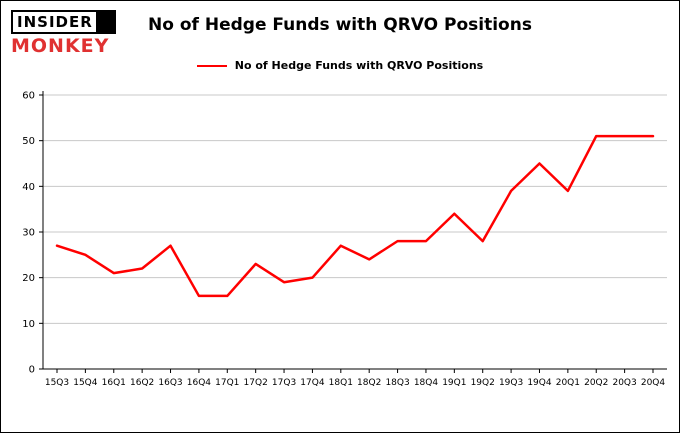 The image size is (680, 433). I want to click on svg-text: 60, so click(28, 96).